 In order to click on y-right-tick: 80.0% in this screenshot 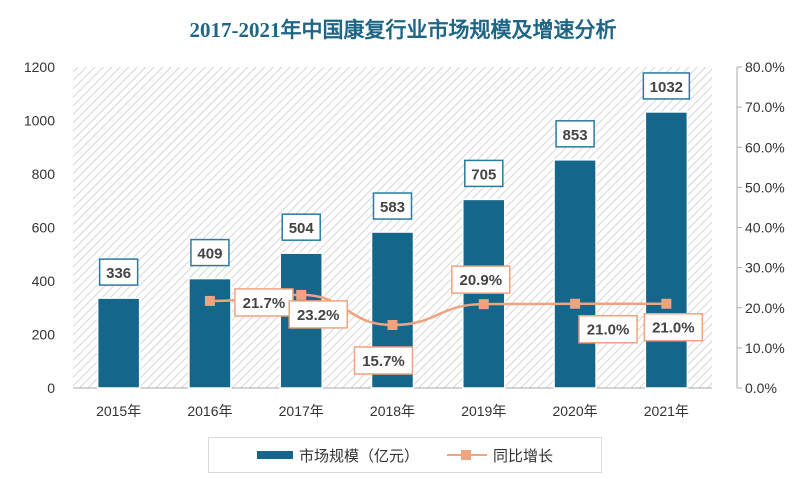, I will do `click(765, 67)`.